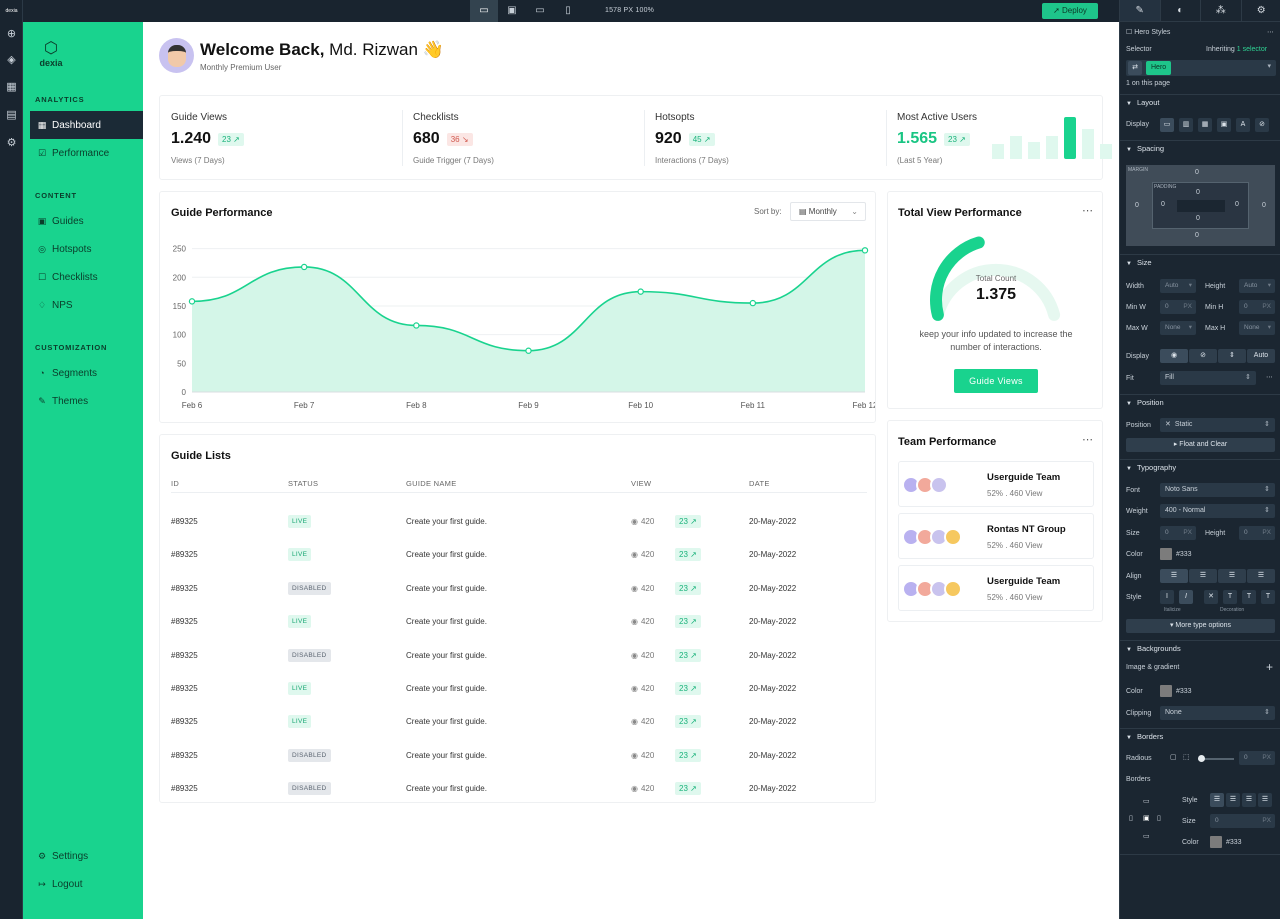  Describe the element at coordinates (1197, 172) in the screenshot. I see `margin-top: 0` at that location.